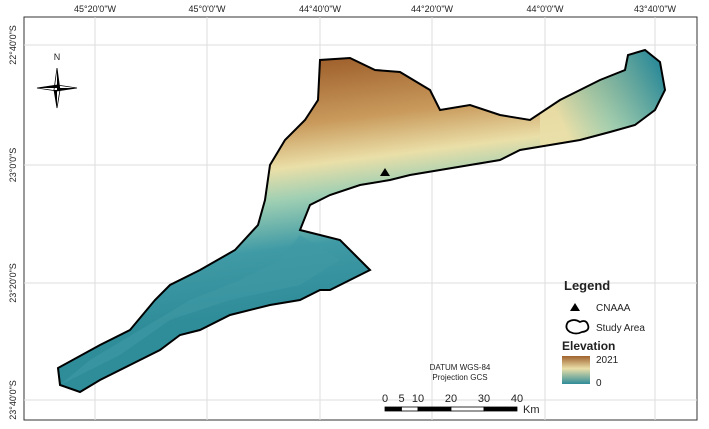 This screenshot has width=709, height=429. I want to click on latitude-label: 23°20'0"S, so click(13, 283).